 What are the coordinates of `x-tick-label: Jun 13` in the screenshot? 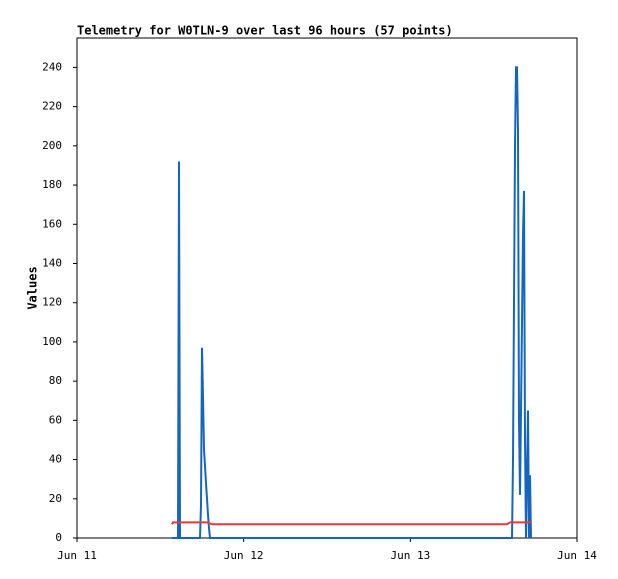 It's located at (410, 555).